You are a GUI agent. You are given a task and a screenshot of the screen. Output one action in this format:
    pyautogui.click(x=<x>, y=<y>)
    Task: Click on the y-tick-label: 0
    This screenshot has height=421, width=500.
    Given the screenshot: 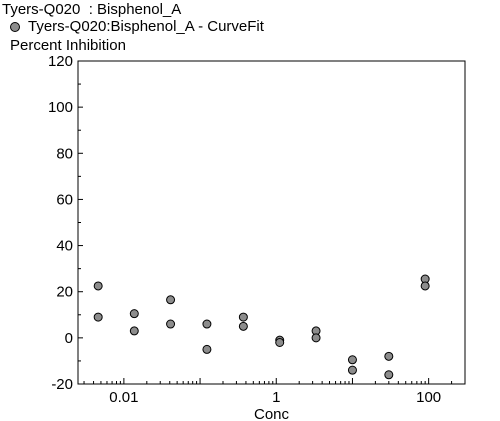 What is the action you would take?
    pyautogui.click(x=69, y=338)
    